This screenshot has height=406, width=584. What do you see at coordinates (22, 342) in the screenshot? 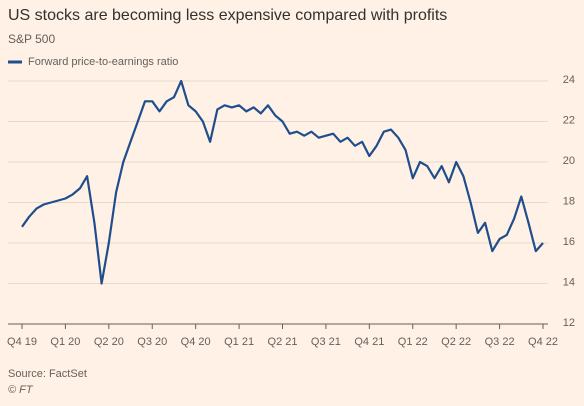
I see `x-tick-label: Q4 19` at bounding box center [22, 342].